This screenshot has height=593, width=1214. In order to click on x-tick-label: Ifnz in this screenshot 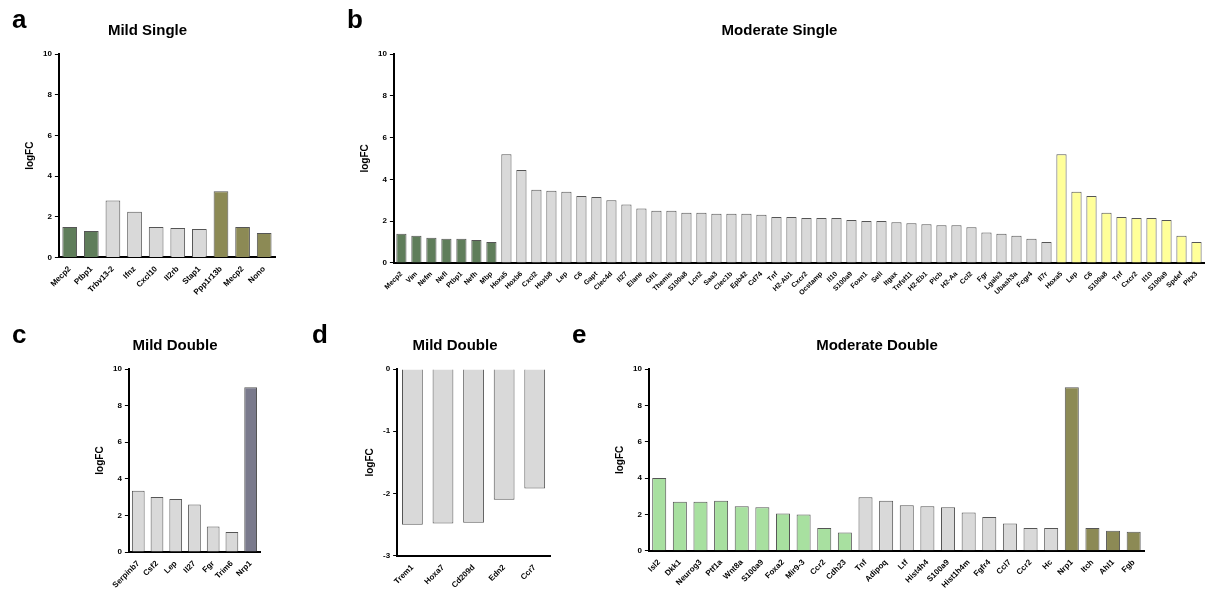, I will do `click(129, 272)`.